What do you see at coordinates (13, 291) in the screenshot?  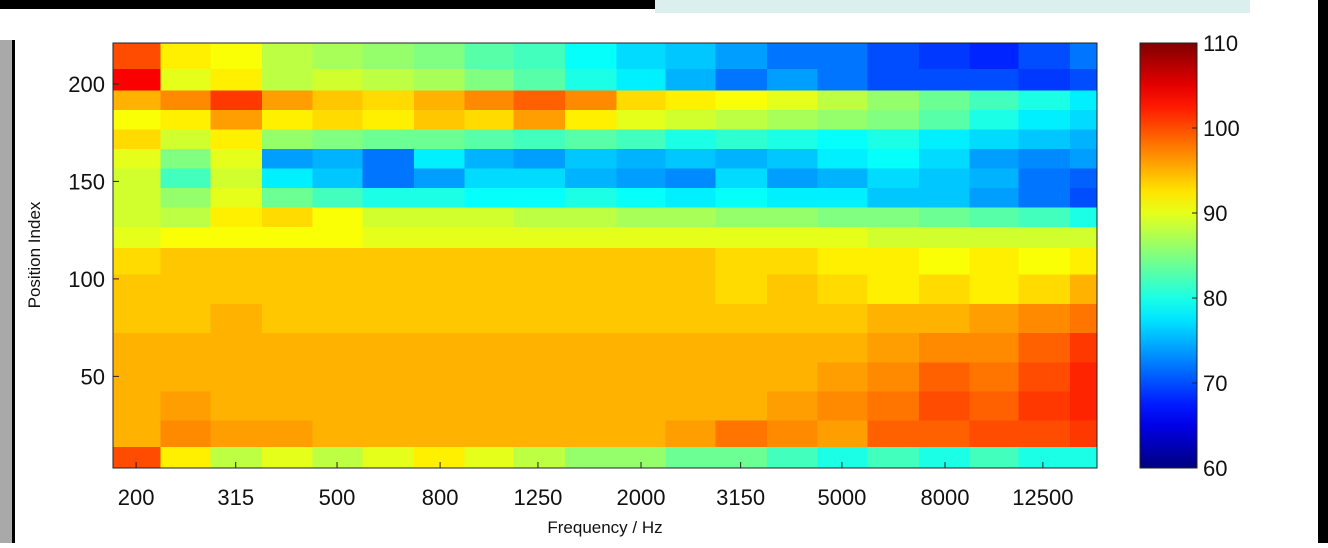 I see `frame-left-line` at bounding box center [13, 291].